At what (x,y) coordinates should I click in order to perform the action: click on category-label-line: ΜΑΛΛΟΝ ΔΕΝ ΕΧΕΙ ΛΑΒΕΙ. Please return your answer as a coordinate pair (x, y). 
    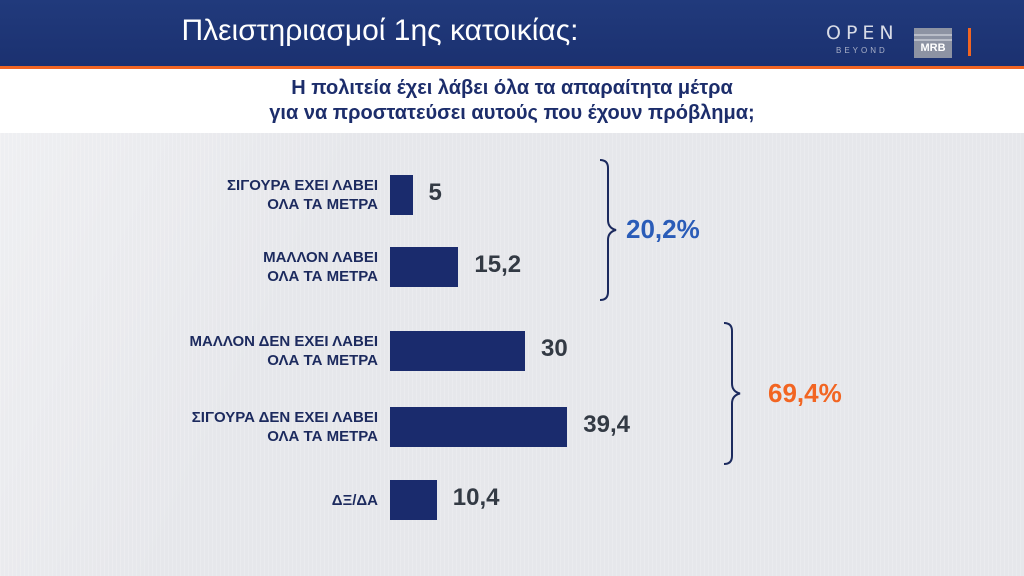
    Looking at the image, I should click on (283, 341).